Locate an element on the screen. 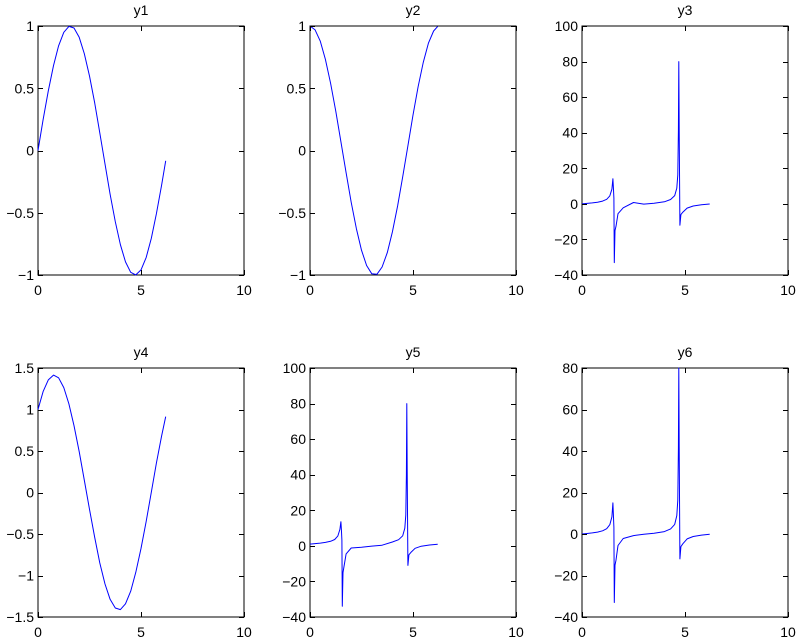 The image size is (799, 638). chart-title: y1 is located at coordinates (141, 10).